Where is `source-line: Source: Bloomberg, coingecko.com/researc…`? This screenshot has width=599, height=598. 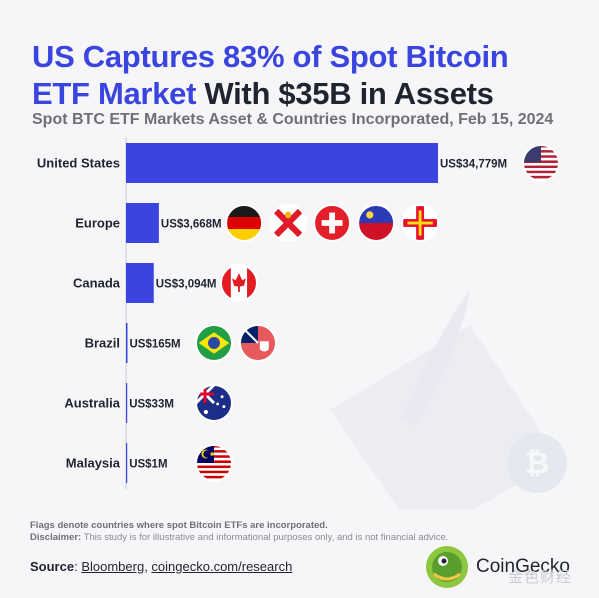
source-line: Source: Bloomberg, coingecko.com/researc… is located at coordinates (161, 566).